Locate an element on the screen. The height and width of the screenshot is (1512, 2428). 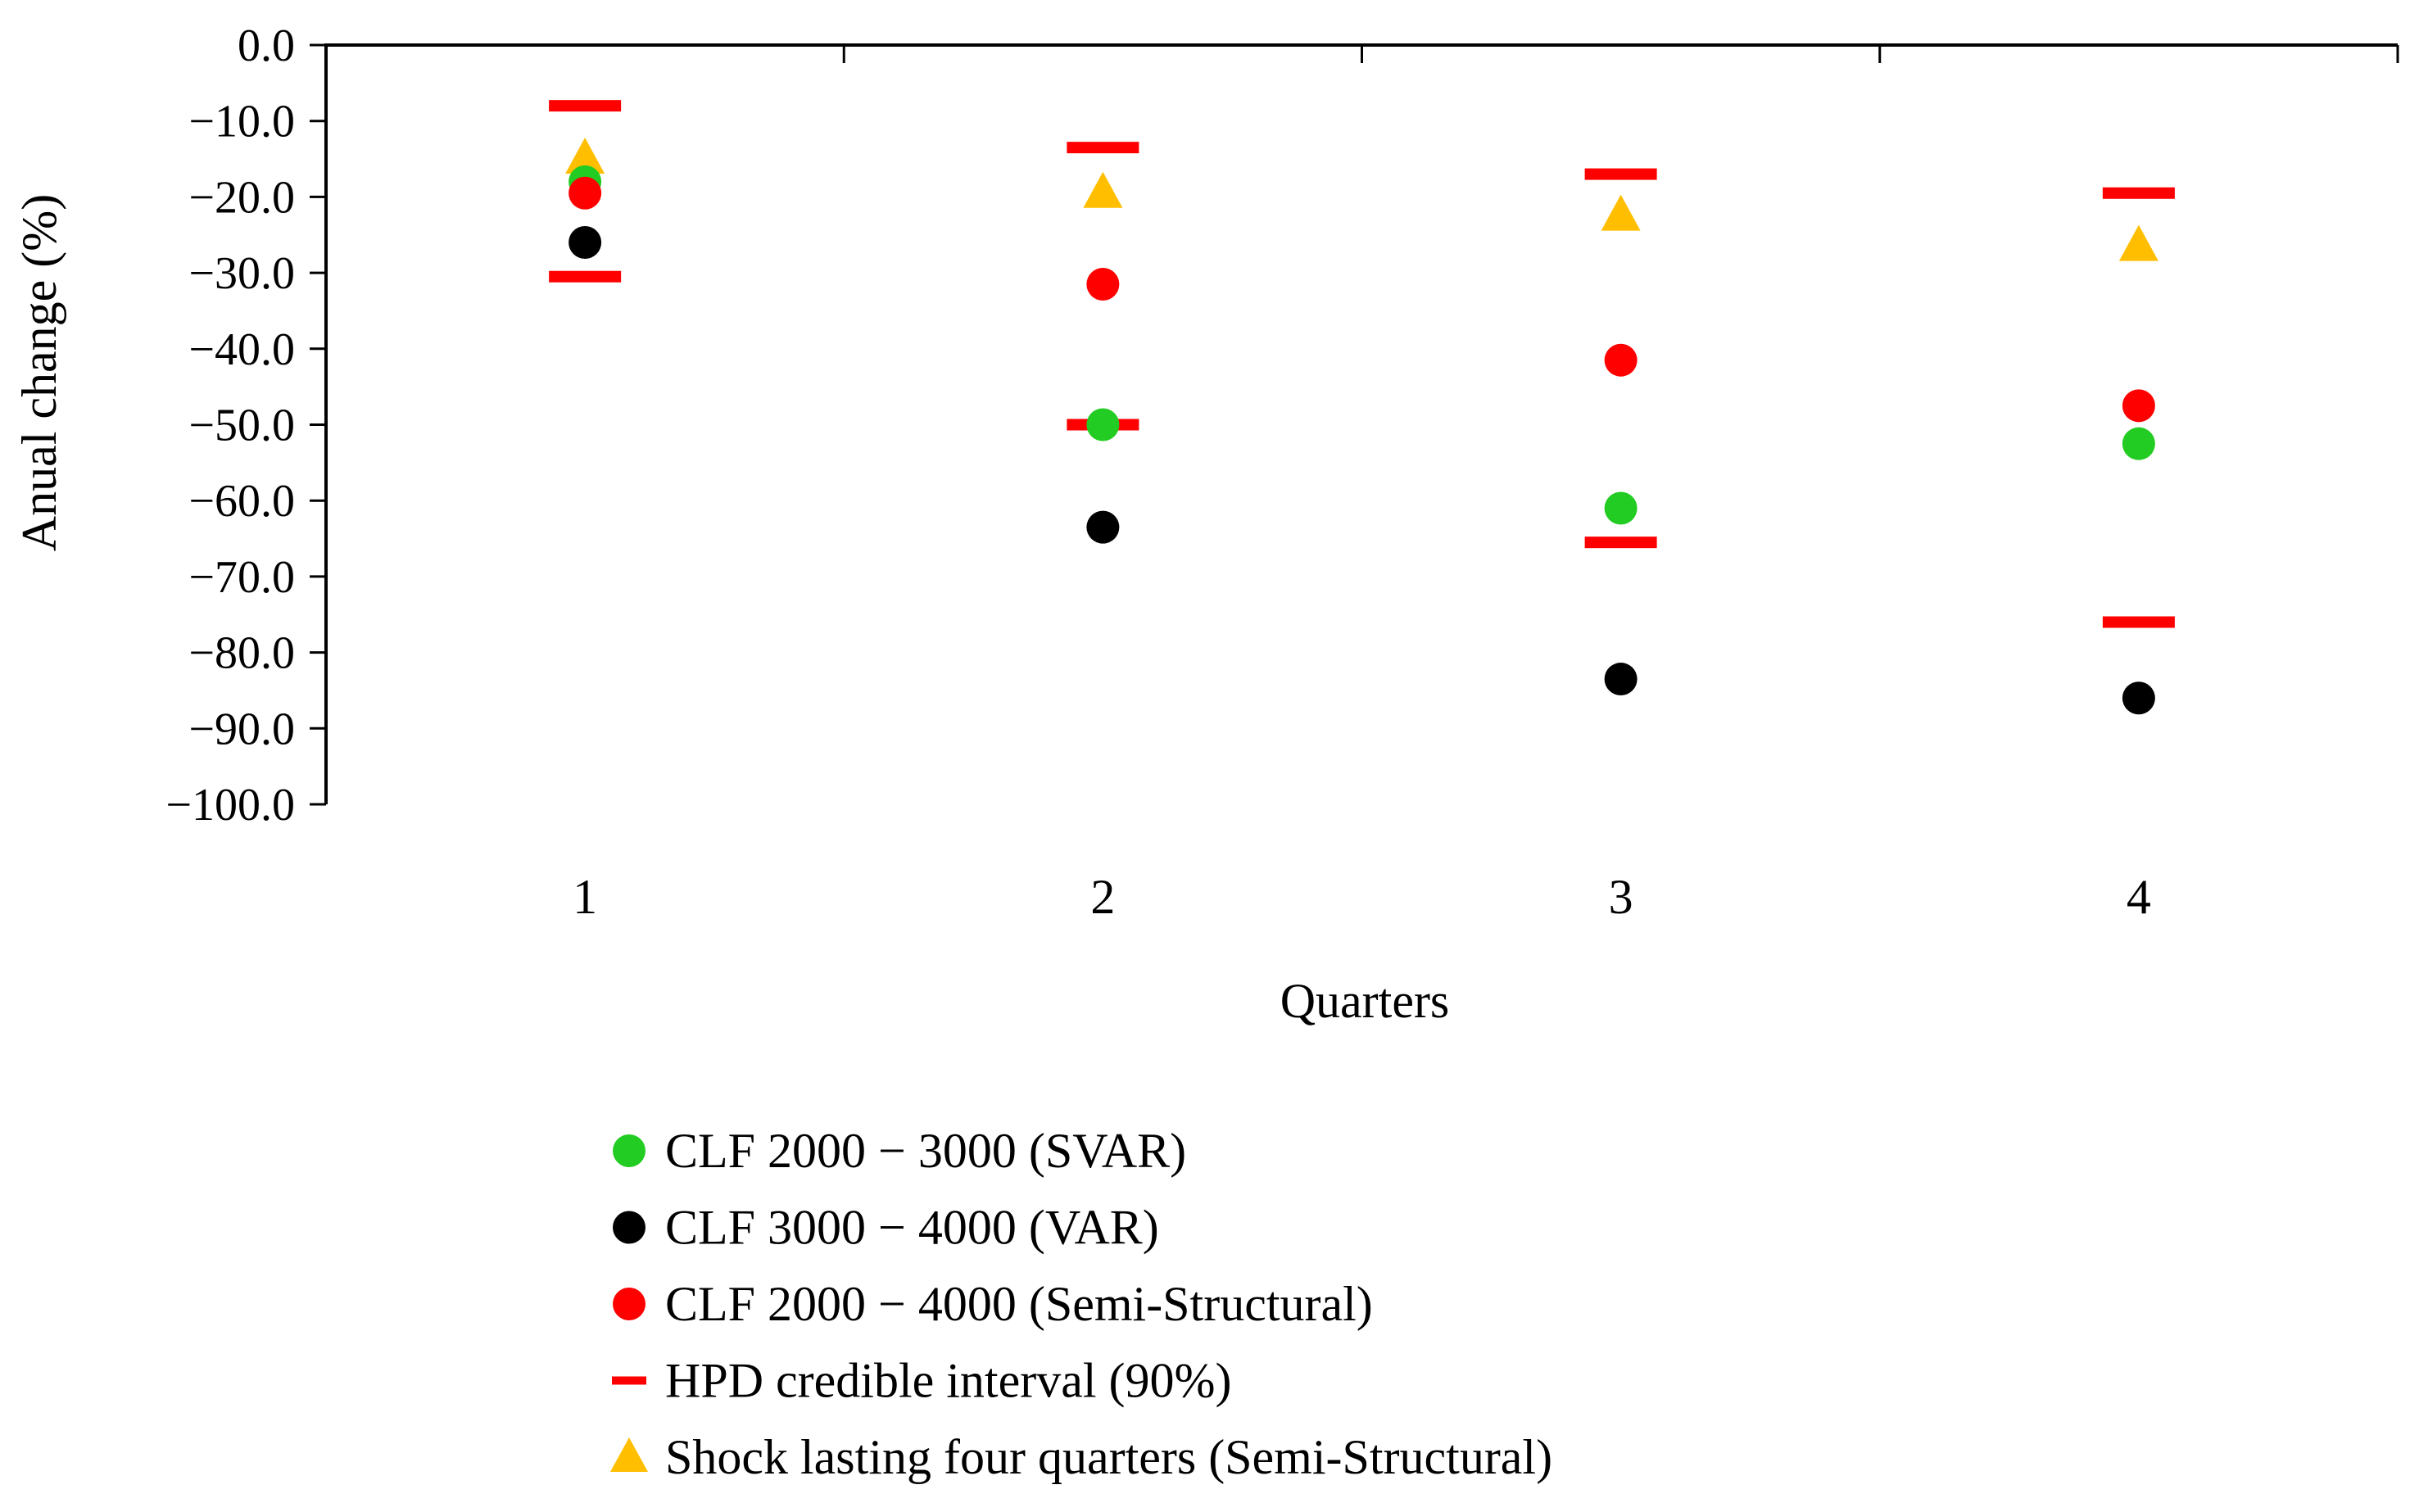
y-tick-label: −60.0 is located at coordinates (241, 501).